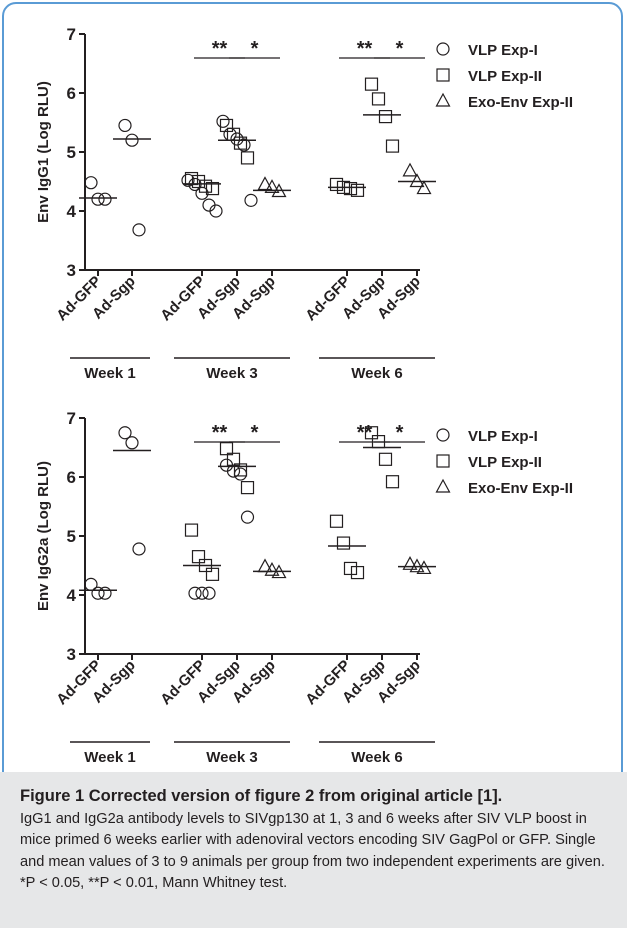 Image resolution: width=627 pixels, height=928 pixels. Describe the element at coordinates (443, 485) in the screenshot. I see `legend-triangle-icon` at that location.